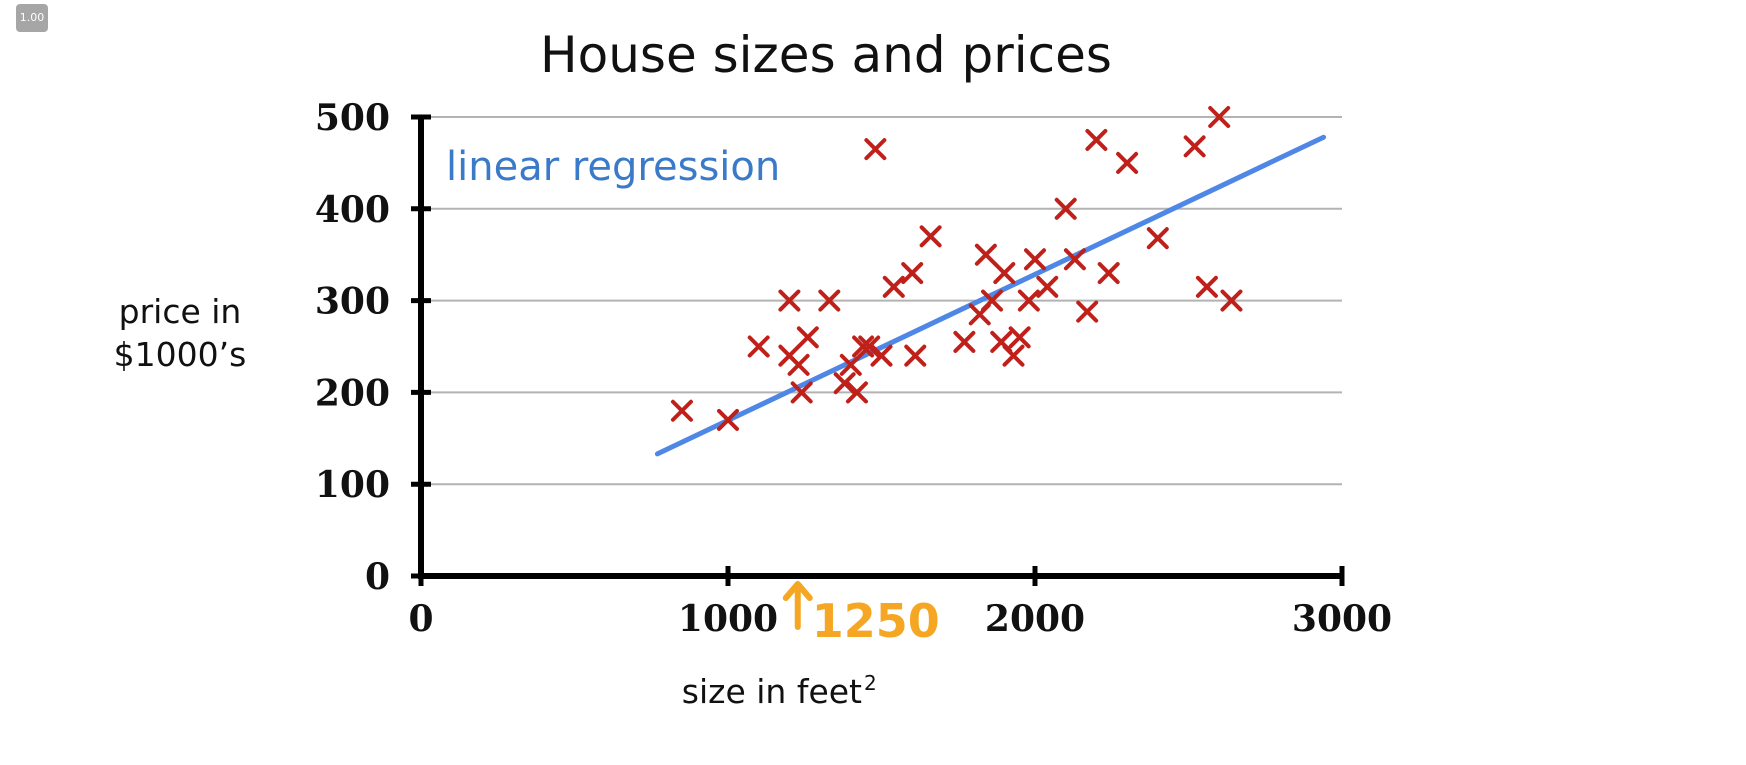 The image size is (1746, 765). I want to click on y-tick-label-0: 0, so click(377, 577).